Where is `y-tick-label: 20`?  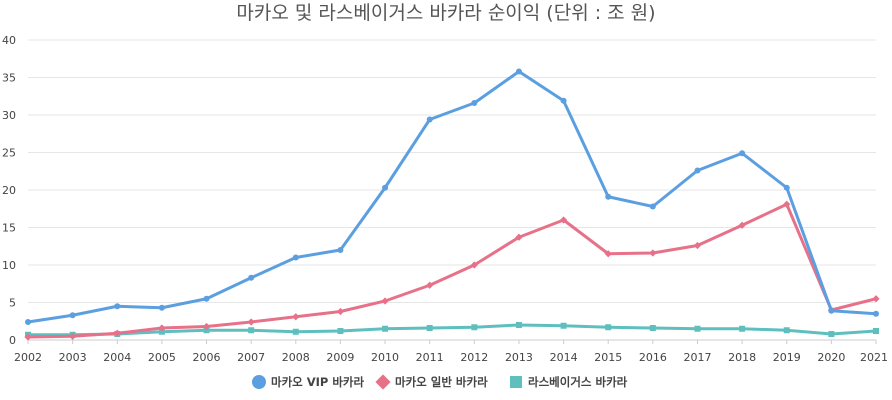
y-tick-label: 20 is located at coordinates (9, 190).